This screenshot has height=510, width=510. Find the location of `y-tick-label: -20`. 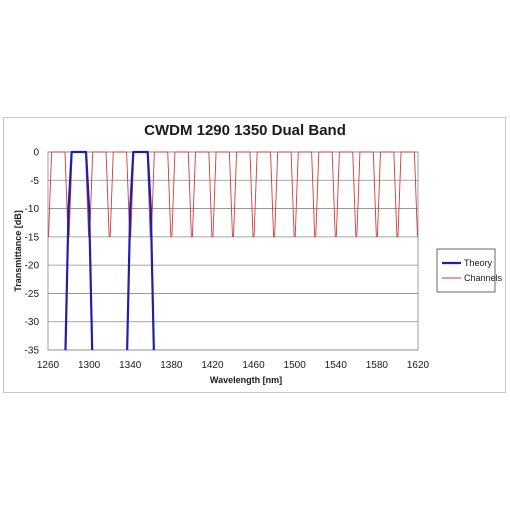

y-tick-label: -20 is located at coordinates (32, 266).